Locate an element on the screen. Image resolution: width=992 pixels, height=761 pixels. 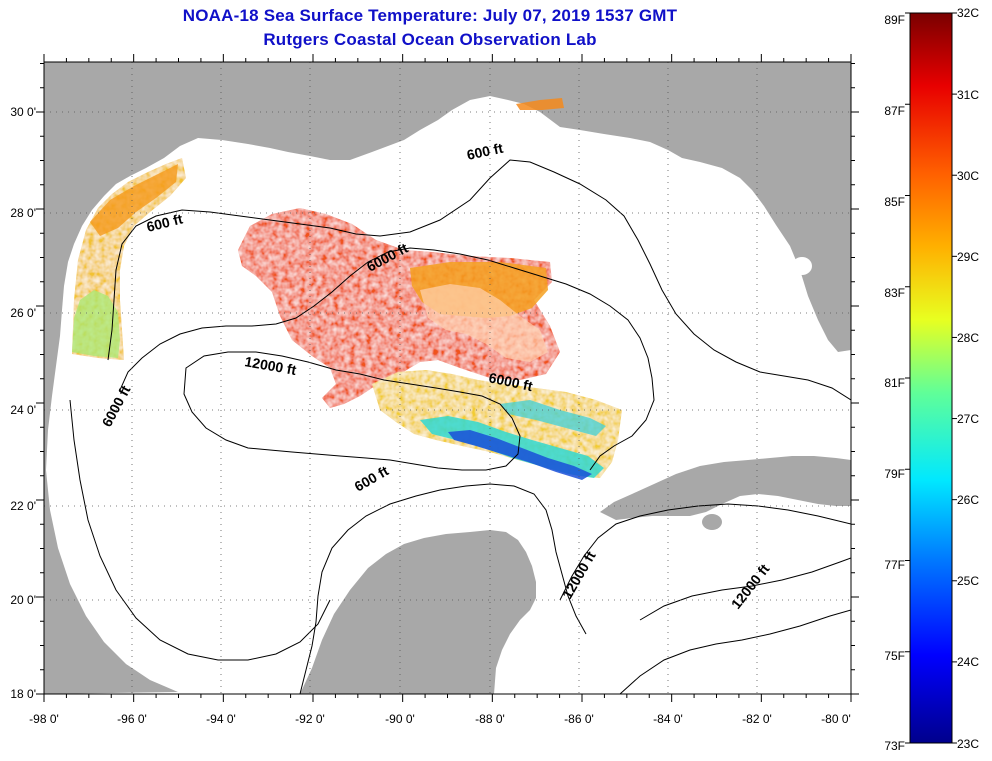
lake-okeechobee is located at coordinates (802, 266).